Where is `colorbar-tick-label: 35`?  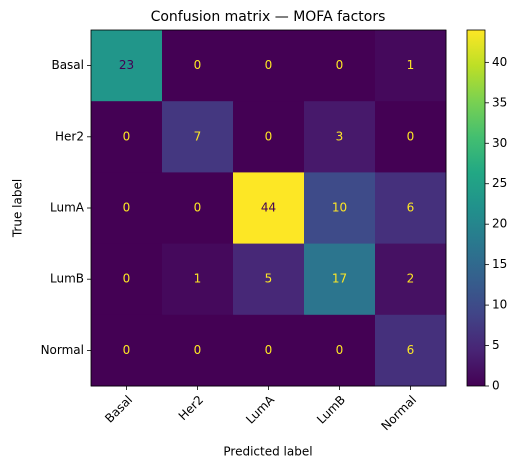 colorbar-tick-label: 35 is located at coordinates (499, 102).